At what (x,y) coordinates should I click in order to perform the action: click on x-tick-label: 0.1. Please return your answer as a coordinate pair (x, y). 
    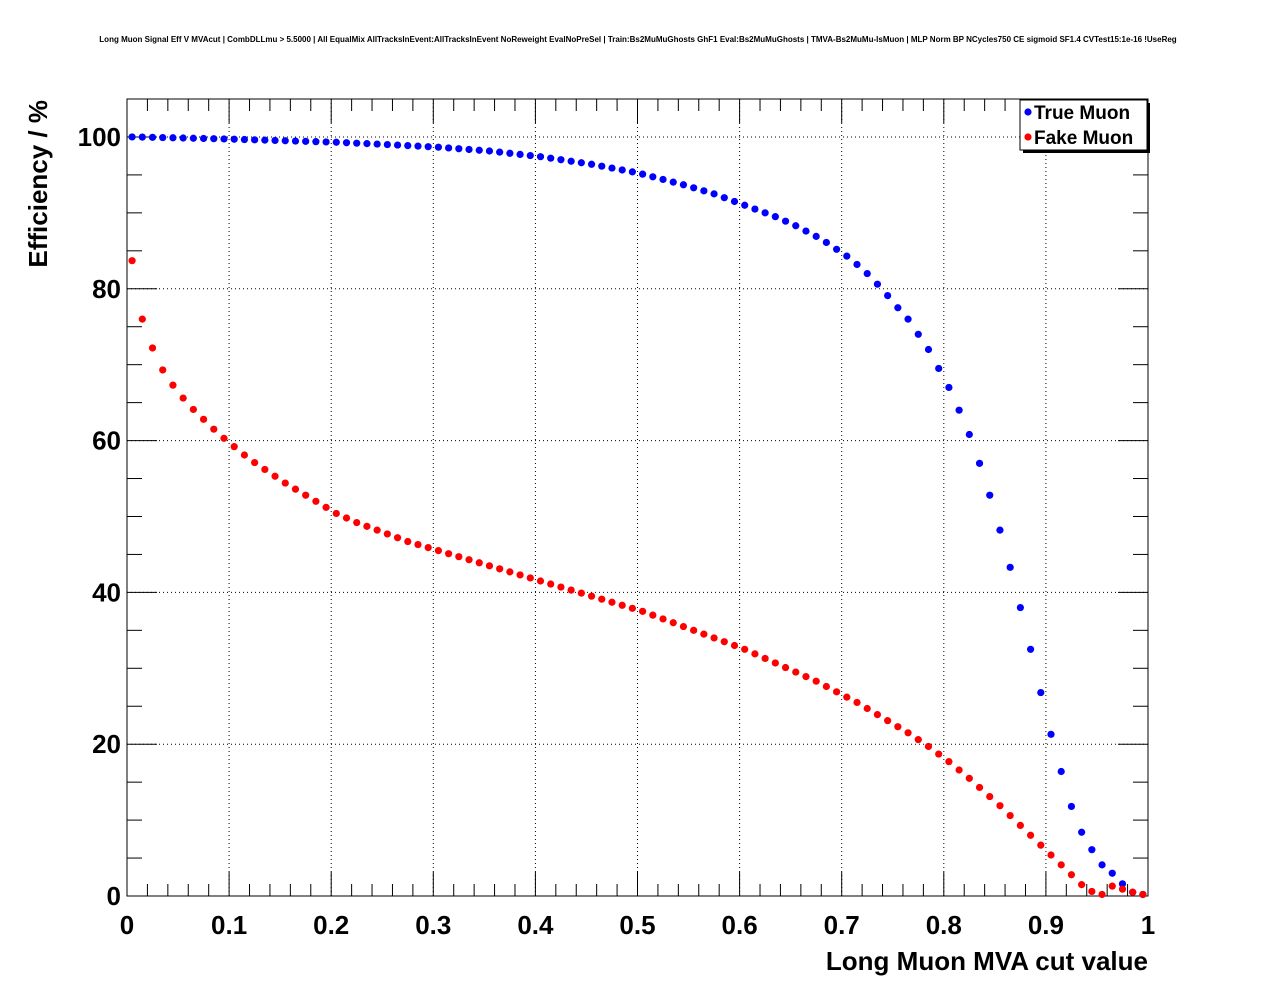
    Looking at the image, I should click on (229, 925).